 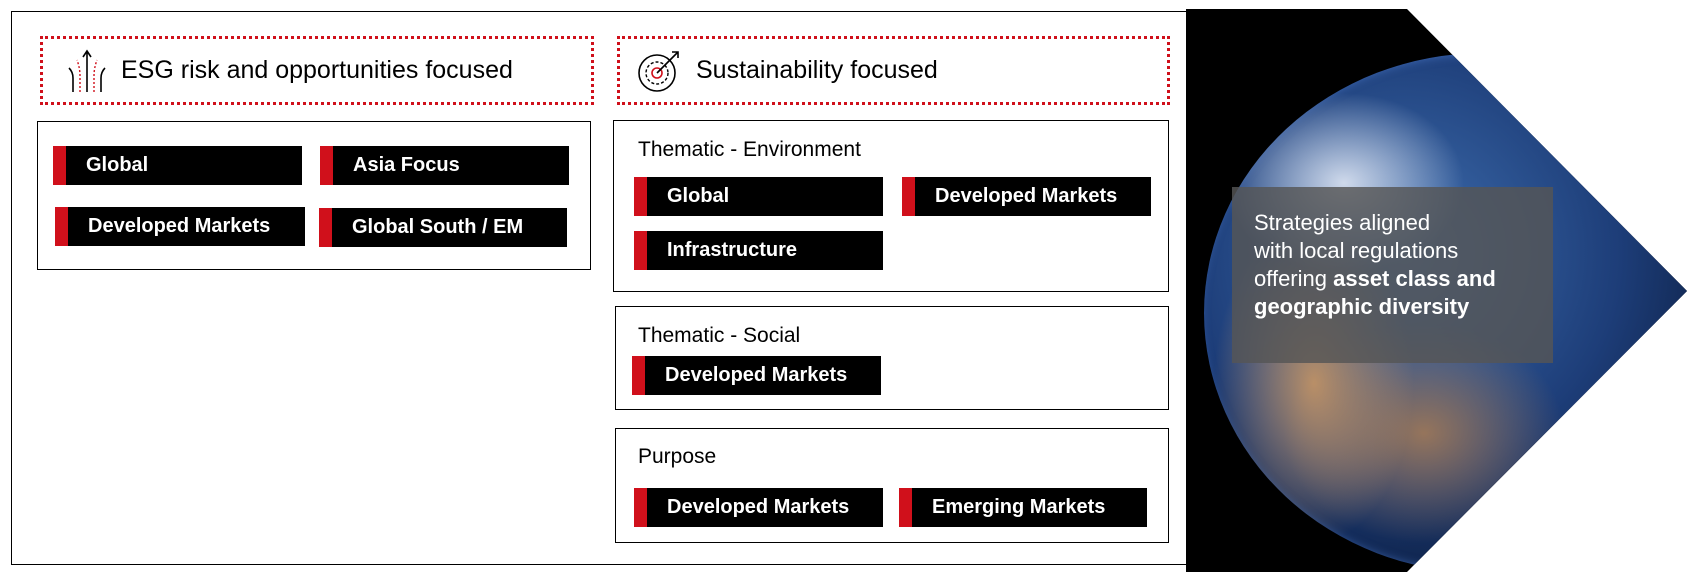 What do you see at coordinates (443, 227) in the screenshot?
I see `pill-global-south-em: Global South / EM` at bounding box center [443, 227].